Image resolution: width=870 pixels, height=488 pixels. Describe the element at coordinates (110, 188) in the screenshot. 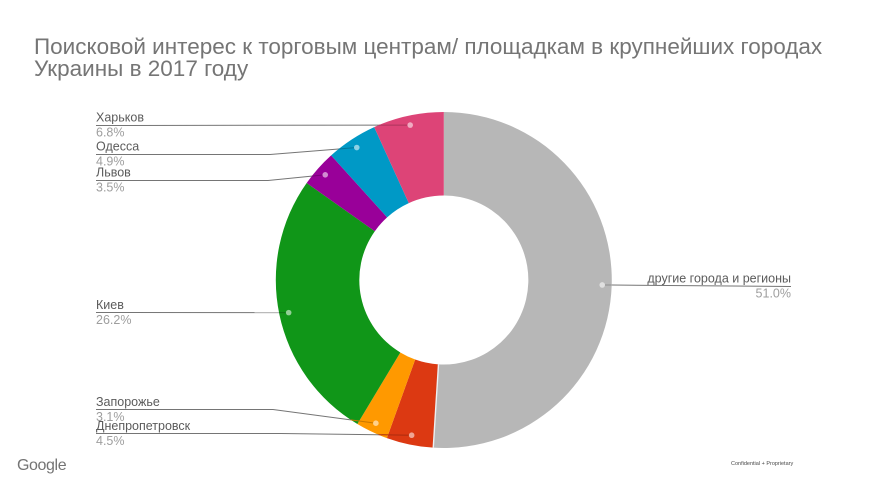

I see `svg-text: 3.5%` at that location.